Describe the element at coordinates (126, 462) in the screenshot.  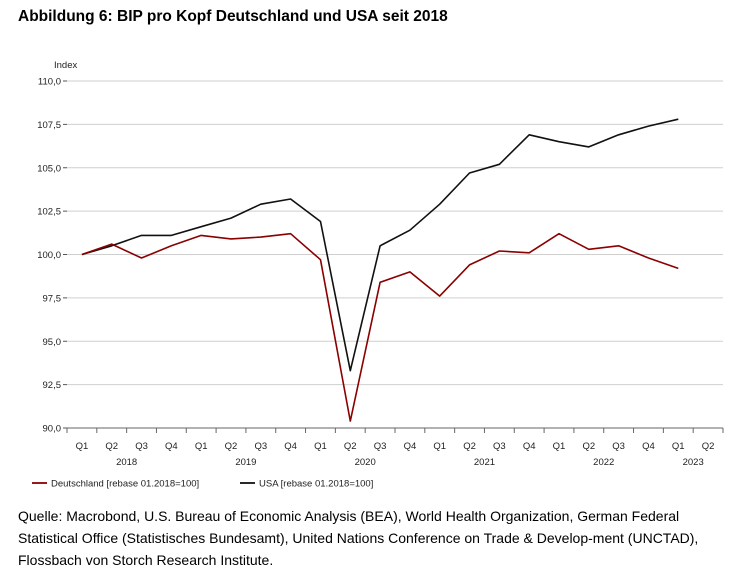
I see `year-label: 2018` at that location.